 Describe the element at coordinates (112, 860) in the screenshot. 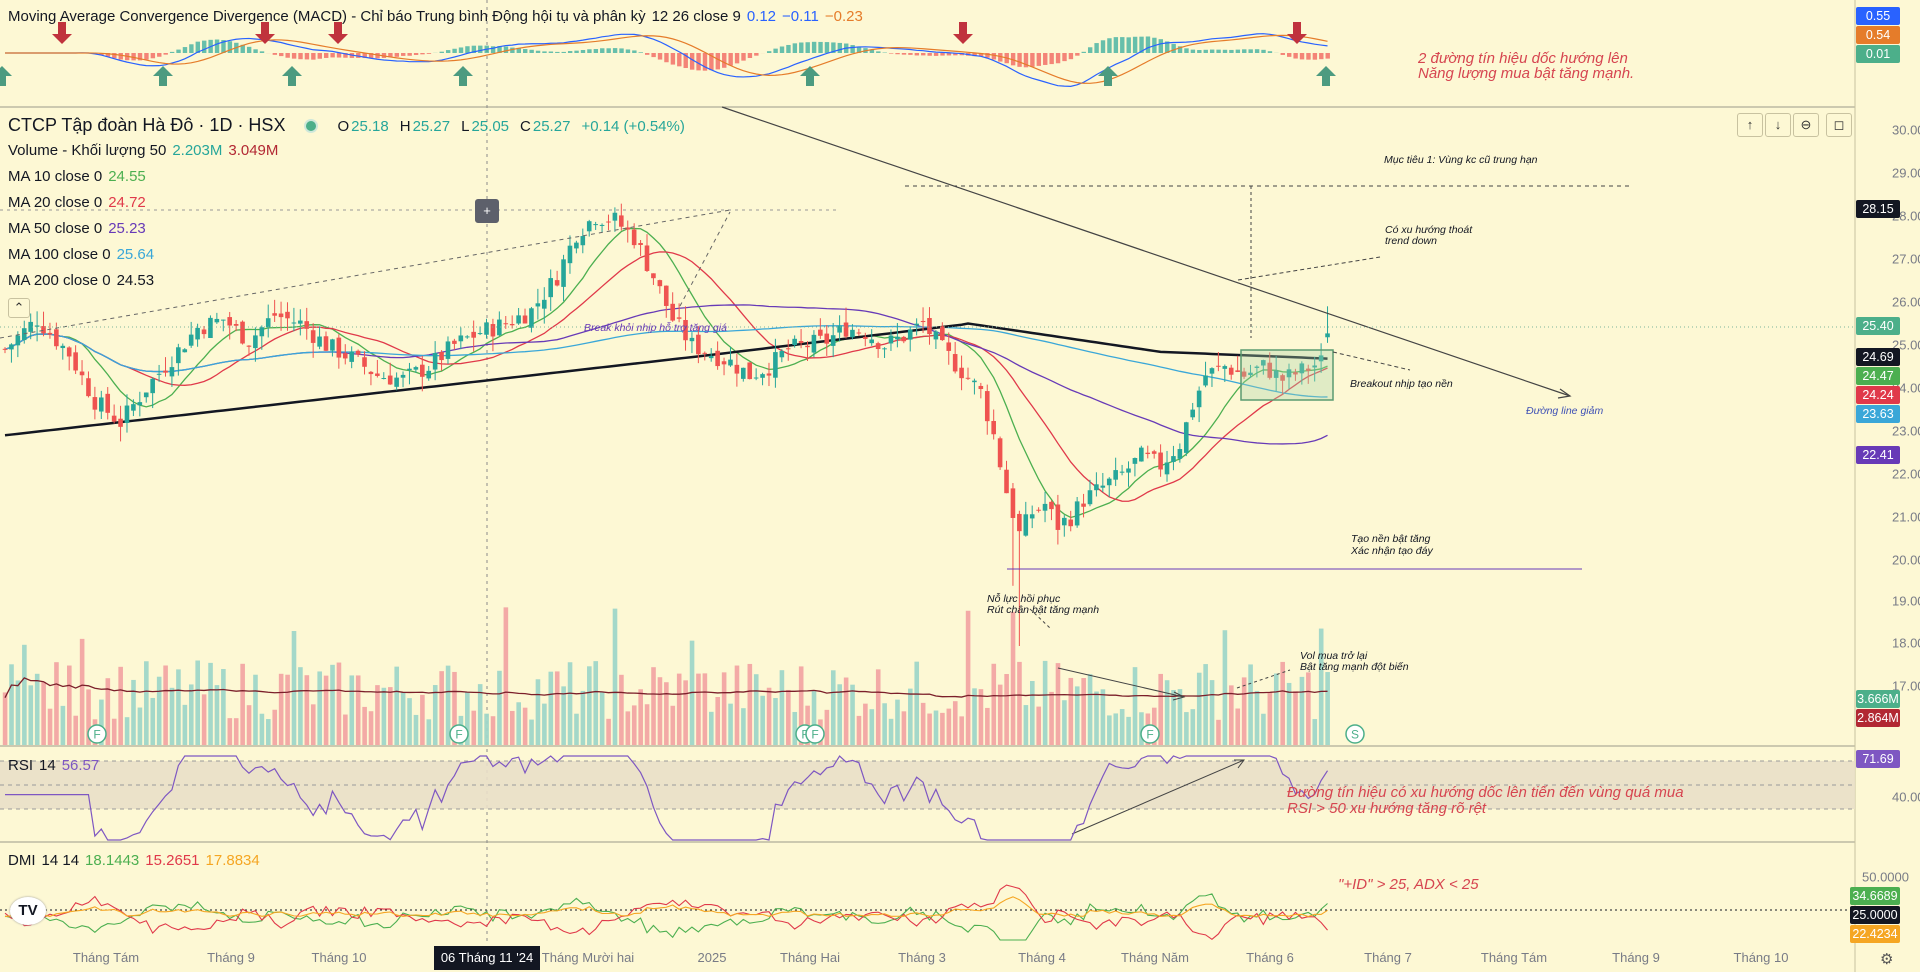

I see `dmi-v1: 18.1443` at that location.